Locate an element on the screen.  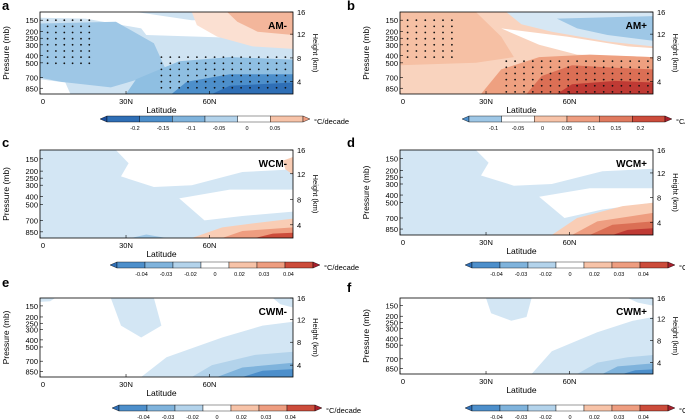
colorbar-label: 0.03 is located at coordinates (619, 417).